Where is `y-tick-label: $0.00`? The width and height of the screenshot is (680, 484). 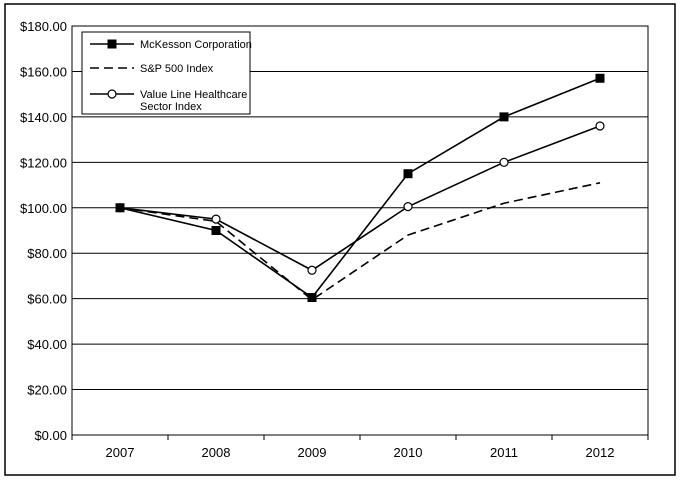
y-tick-label: $0.00 is located at coordinates (50, 435).